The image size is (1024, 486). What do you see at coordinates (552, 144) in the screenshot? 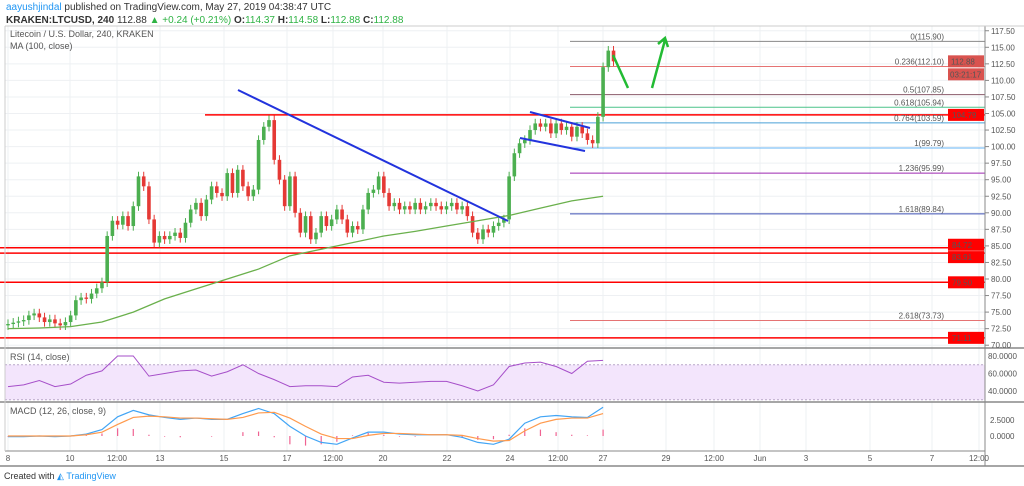
I see `flag-lower-line` at bounding box center [552, 144].